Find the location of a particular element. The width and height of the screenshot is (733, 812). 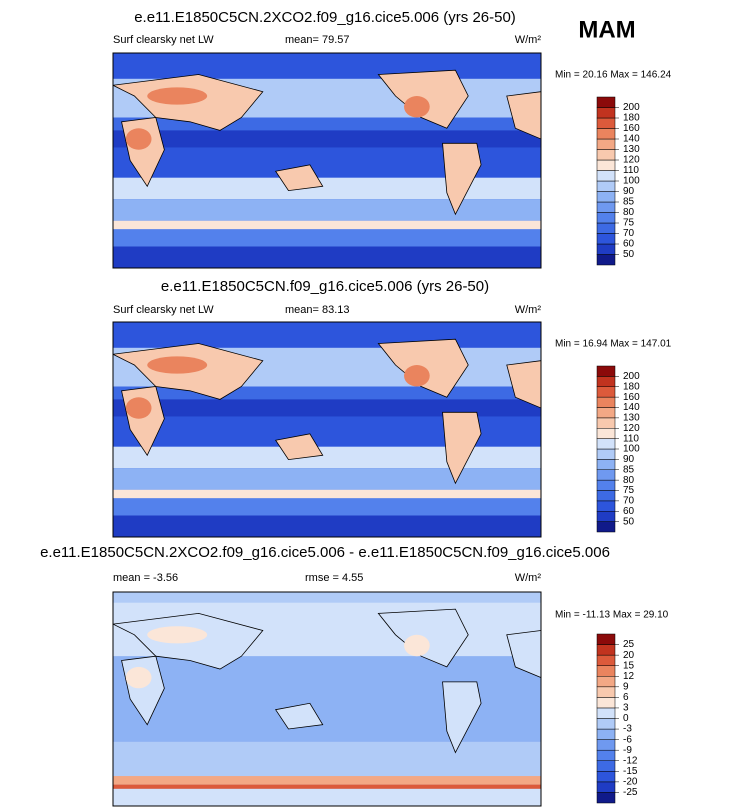

colorbar-label: 9 is located at coordinates (626, 686).